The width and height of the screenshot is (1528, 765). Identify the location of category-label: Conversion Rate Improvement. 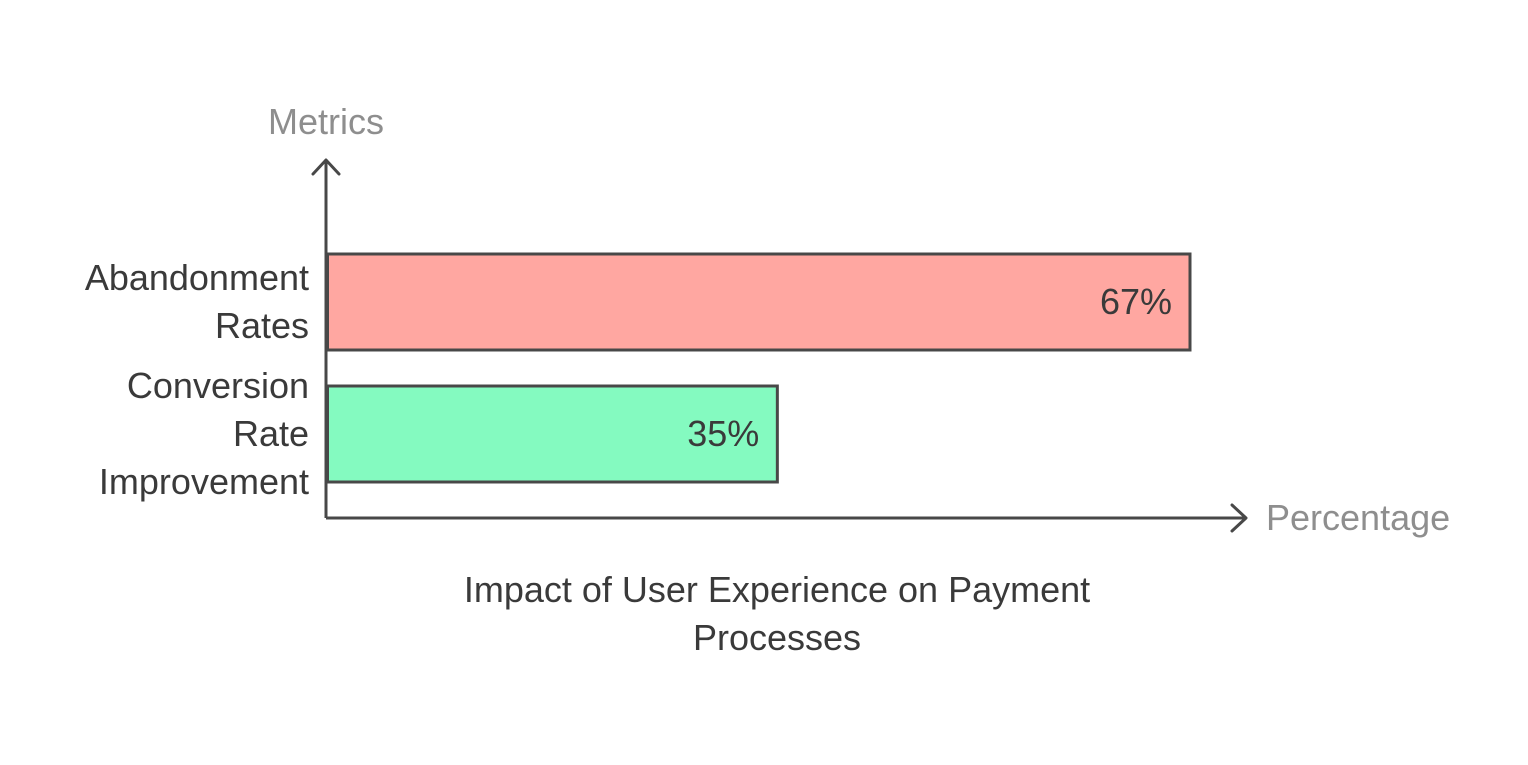
(204, 433).